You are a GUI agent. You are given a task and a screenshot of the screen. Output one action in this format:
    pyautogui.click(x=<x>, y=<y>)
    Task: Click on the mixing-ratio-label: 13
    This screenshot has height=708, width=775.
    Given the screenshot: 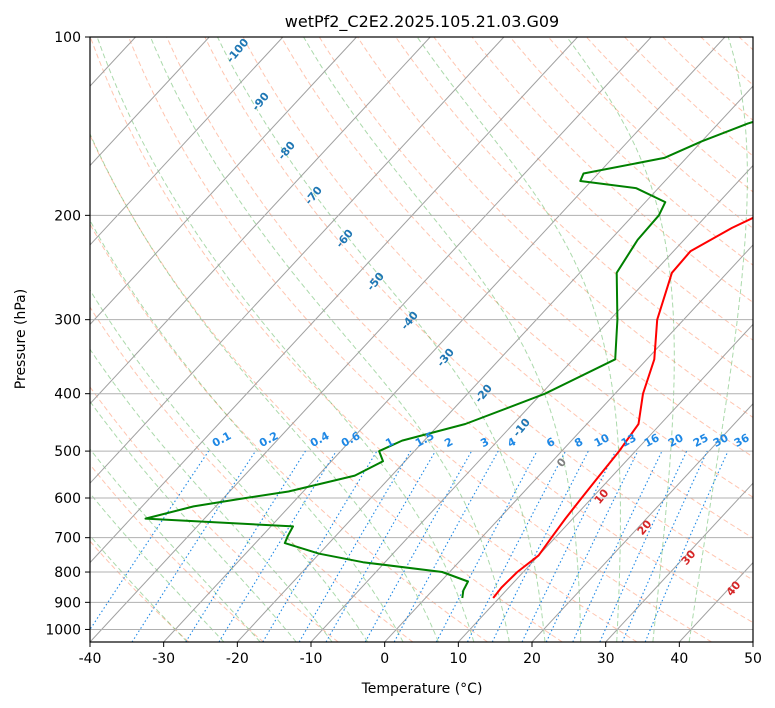 What is the action you would take?
    pyautogui.click(x=629, y=440)
    